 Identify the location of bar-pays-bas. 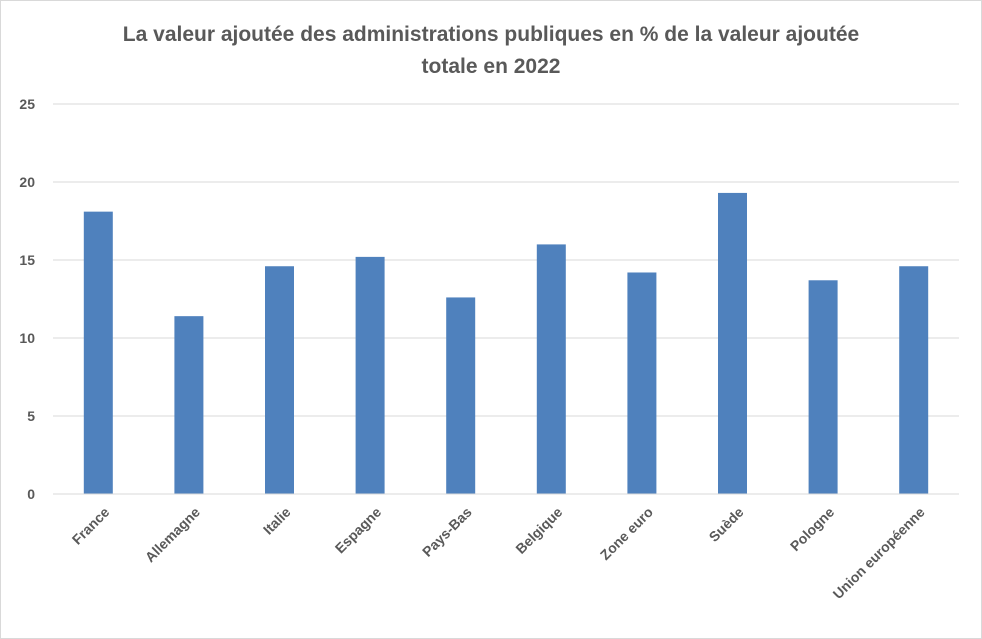
(461, 395).